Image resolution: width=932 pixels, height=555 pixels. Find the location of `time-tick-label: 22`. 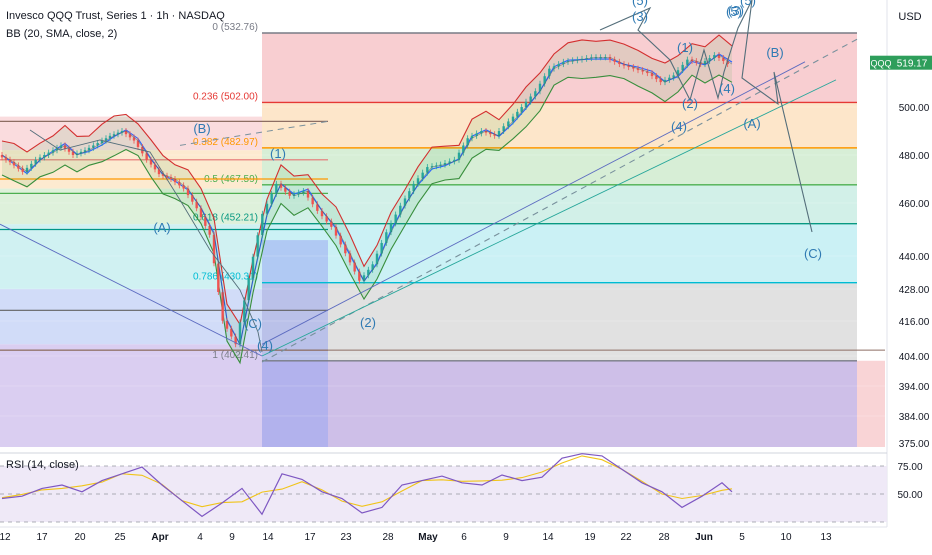

time-tick-label: 22 is located at coordinates (626, 537).